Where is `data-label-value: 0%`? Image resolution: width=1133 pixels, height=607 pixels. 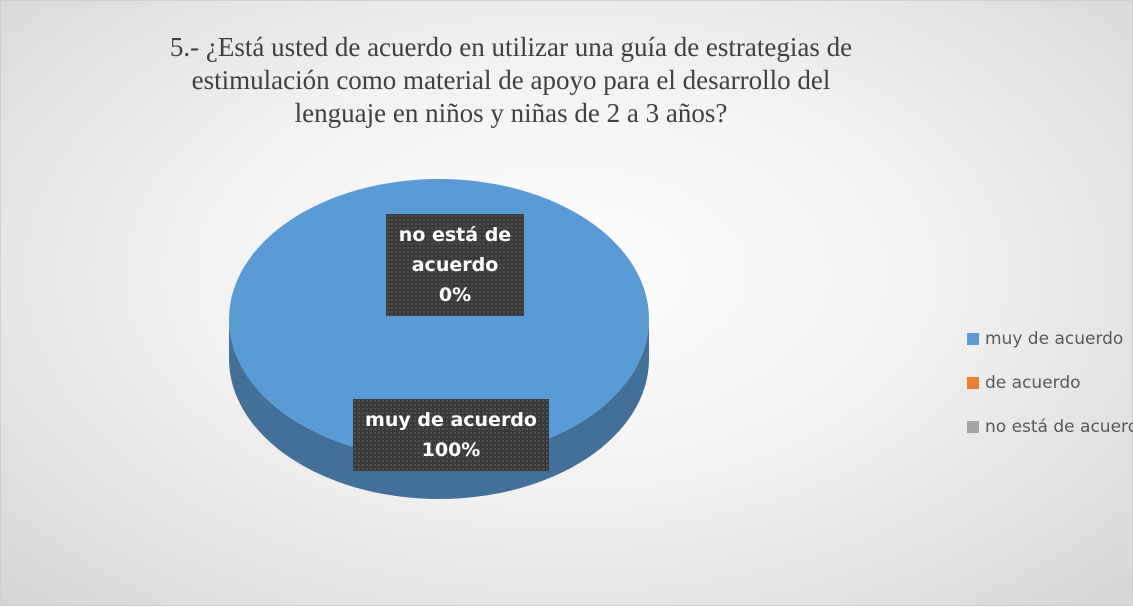 data-label-value: 0% is located at coordinates (455, 295).